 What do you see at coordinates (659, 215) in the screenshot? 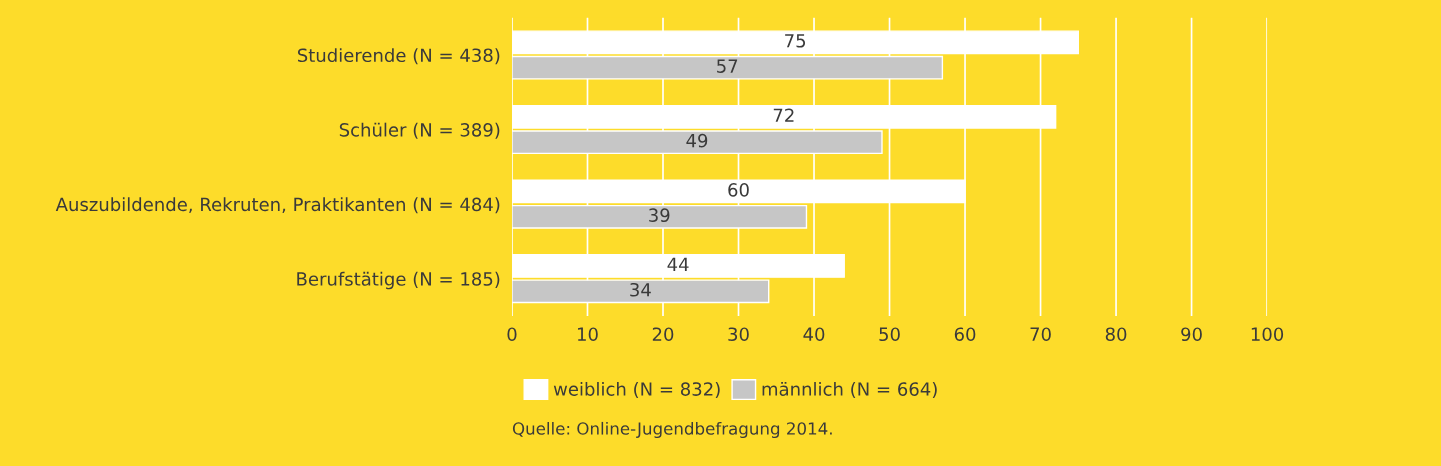
I see `data-label: 39` at bounding box center [659, 215].